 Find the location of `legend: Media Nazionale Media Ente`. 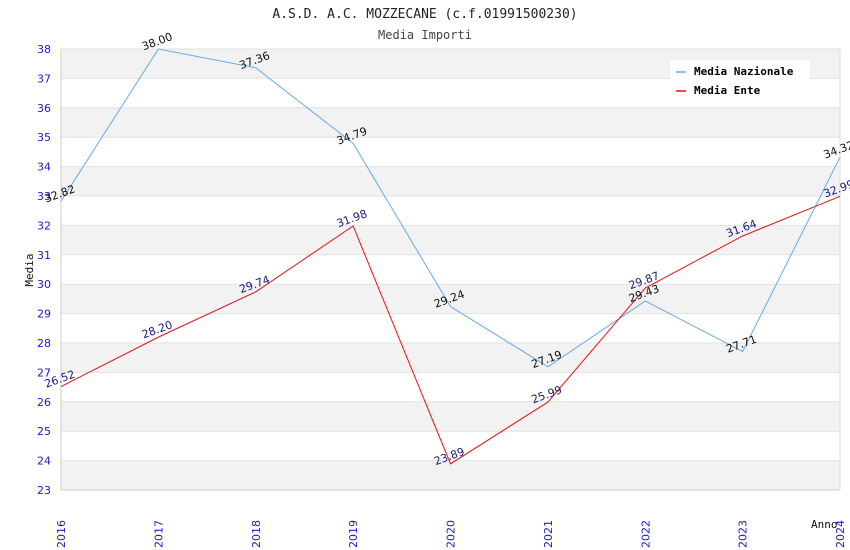

legend: Media Nazionale Media Ente is located at coordinates (740, 81).